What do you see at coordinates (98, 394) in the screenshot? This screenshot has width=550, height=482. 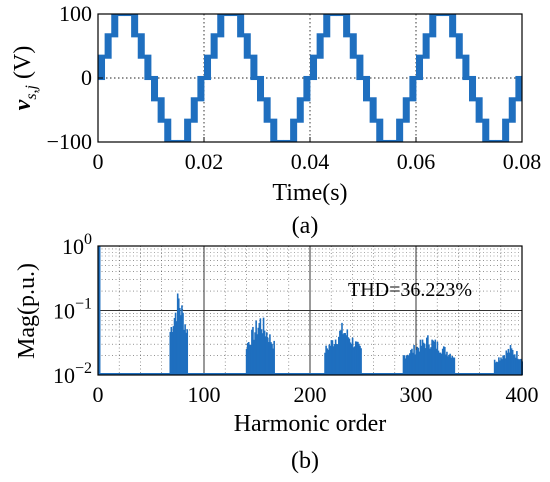 I see `chart-b-xtick-label: 0` at bounding box center [98, 394].